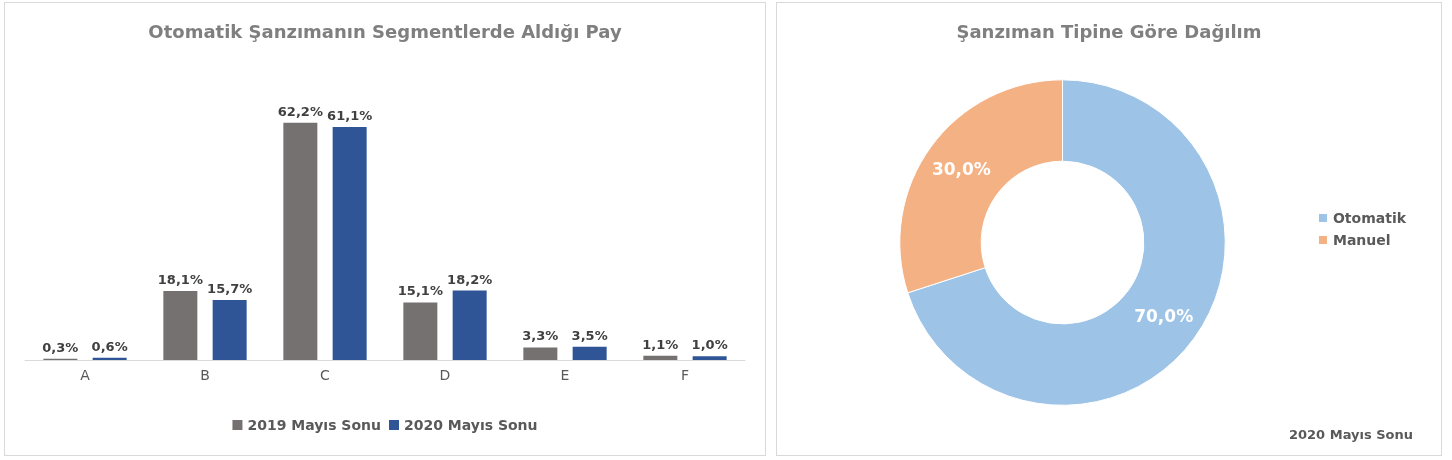 The width and height of the screenshot is (1452, 460). I want to click on legend-label: Manuel, so click(1361, 240).